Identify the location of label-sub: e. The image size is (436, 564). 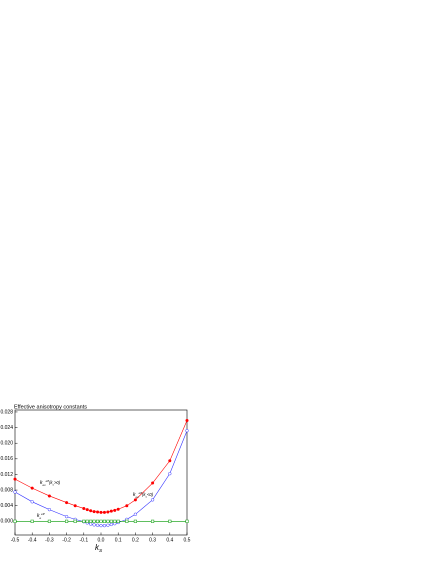
(41, 518).